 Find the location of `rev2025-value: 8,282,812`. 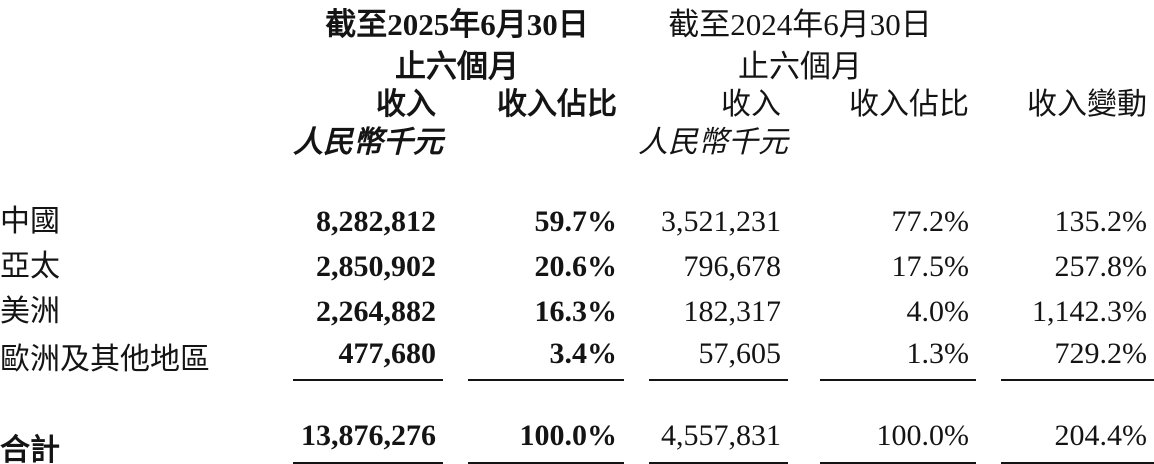

rev2025-value: 8,282,812 is located at coordinates (376, 221).